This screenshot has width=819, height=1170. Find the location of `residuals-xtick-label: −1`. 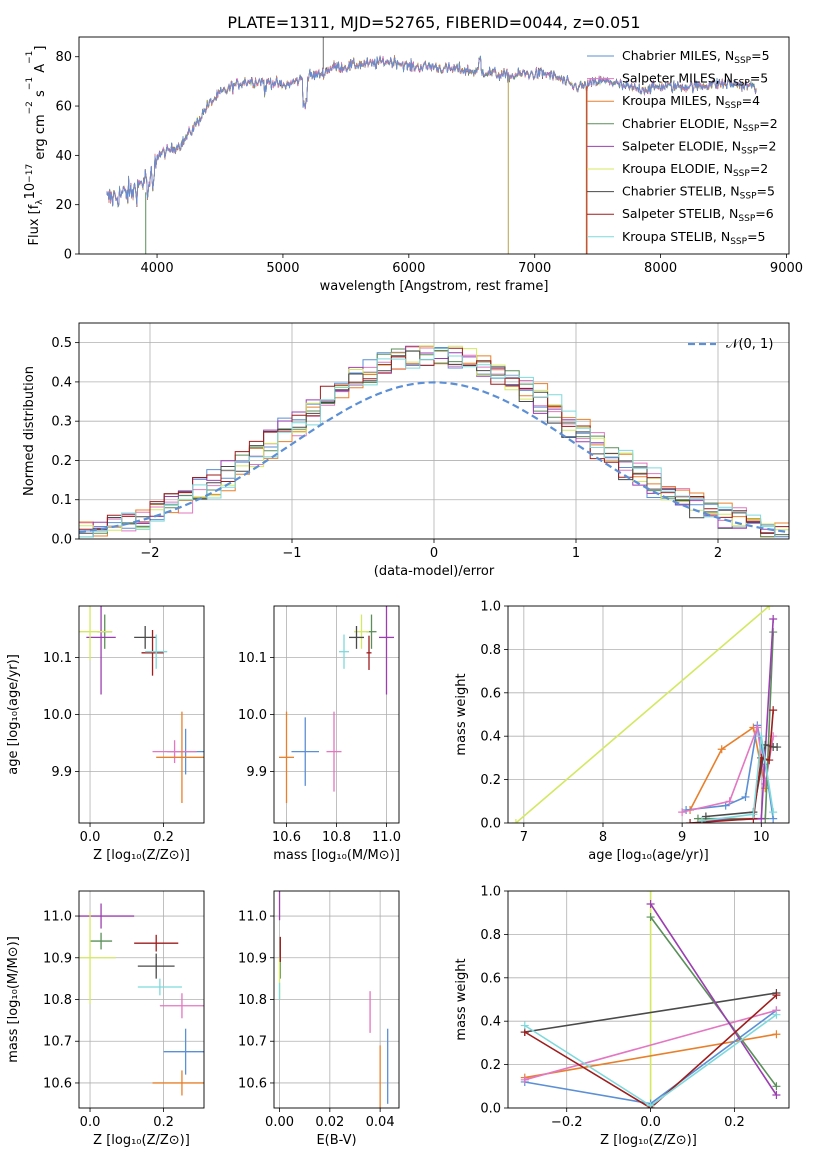

residuals-xtick-label: −1 is located at coordinates (291, 553).